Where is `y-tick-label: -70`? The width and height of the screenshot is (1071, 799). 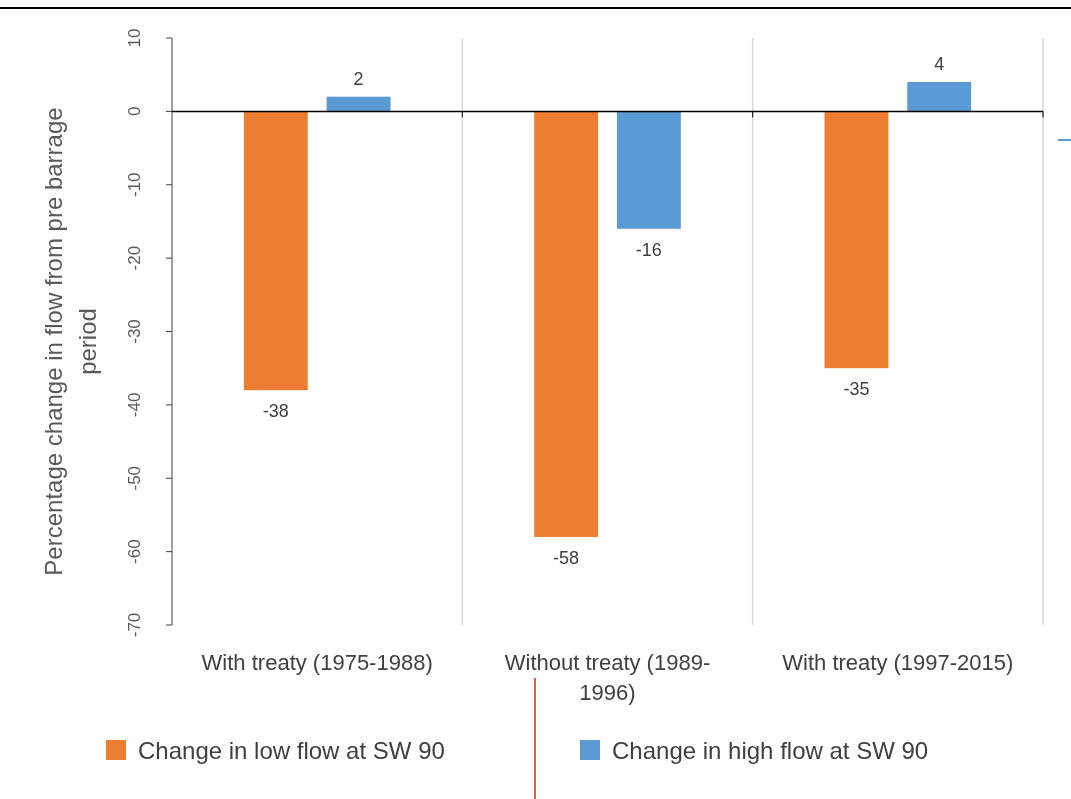 y-tick-label: -70 is located at coordinates (134, 625).